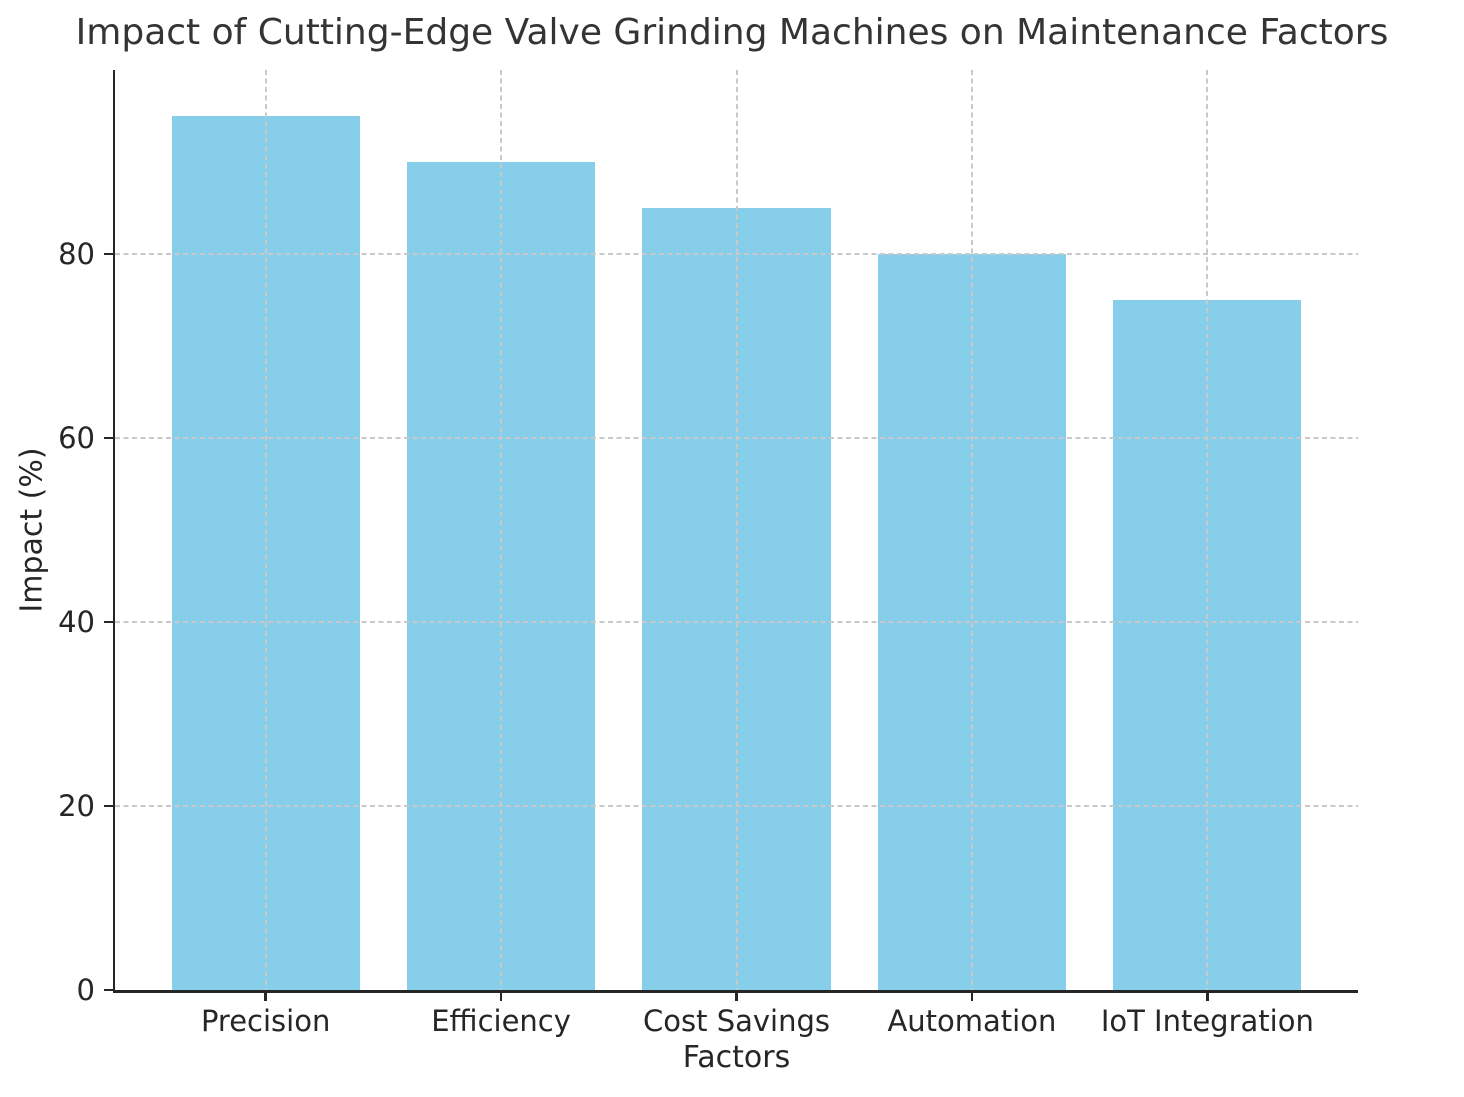 The width and height of the screenshot is (1464, 1097). What do you see at coordinates (32, 530) in the screenshot?
I see `y-axis-label: Impact (%)` at bounding box center [32, 530].